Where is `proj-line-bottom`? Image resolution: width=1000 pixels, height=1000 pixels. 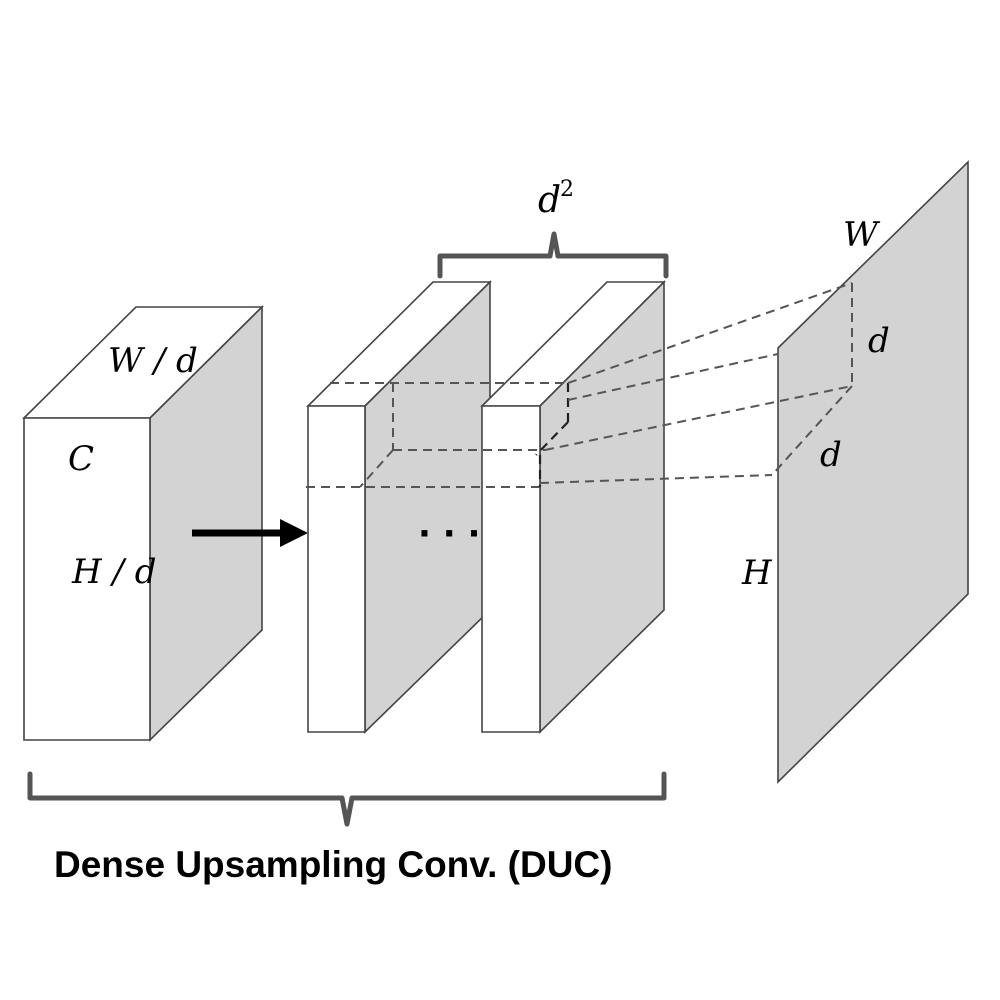
proj-line-bottom is located at coordinates (656, 479).